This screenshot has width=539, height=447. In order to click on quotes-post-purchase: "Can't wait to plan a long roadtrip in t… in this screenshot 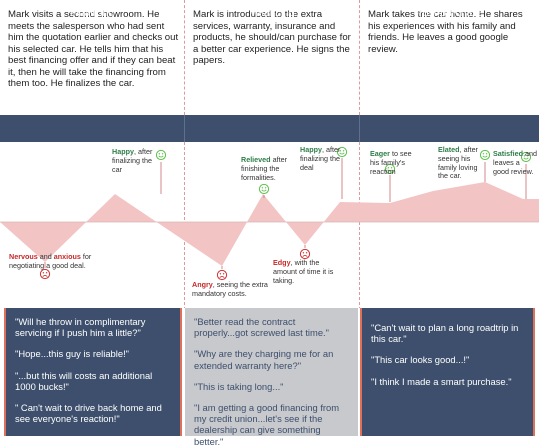, I will do `click(447, 372)`.